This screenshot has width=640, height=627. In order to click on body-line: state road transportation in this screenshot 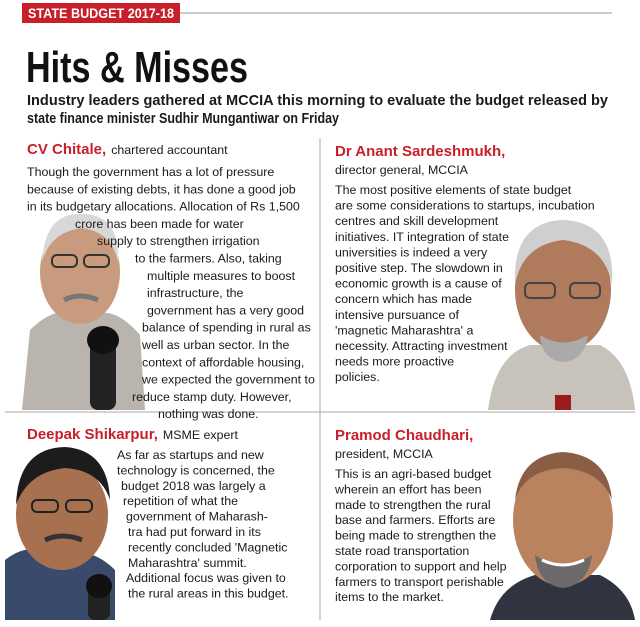, I will do `click(402, 551)`.